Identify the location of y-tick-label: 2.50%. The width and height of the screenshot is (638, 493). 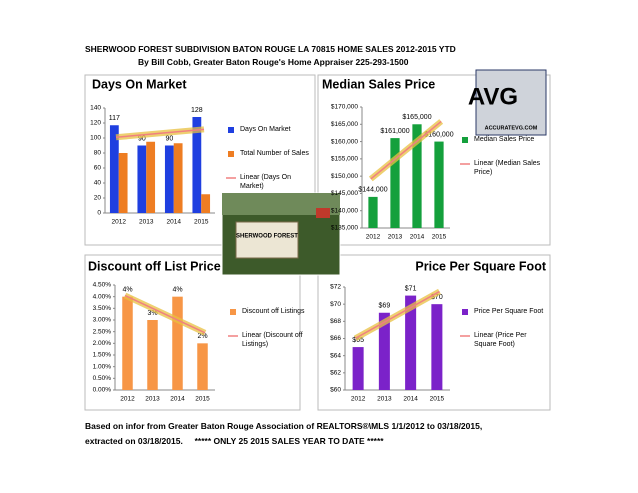
(102, 331).